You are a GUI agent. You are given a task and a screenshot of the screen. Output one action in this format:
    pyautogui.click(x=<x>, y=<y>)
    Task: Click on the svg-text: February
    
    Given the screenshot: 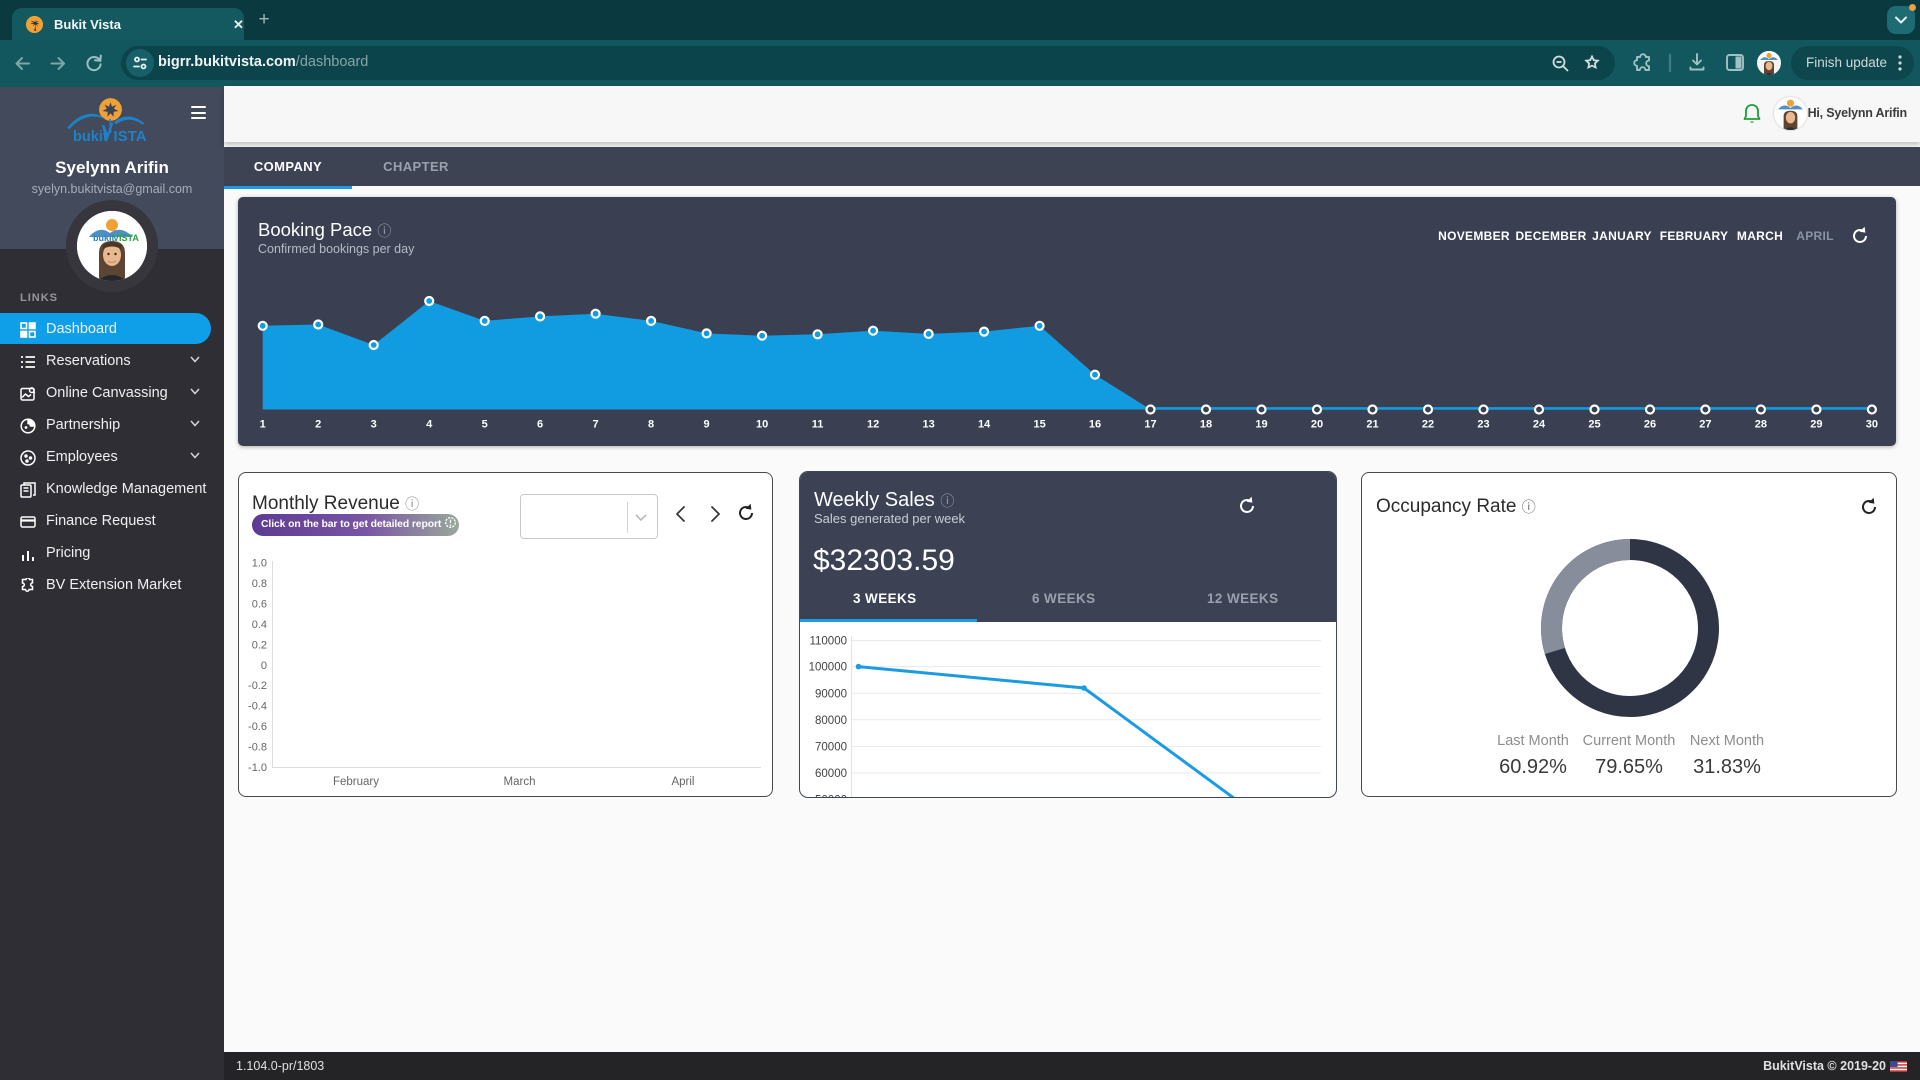 What is the action you would take?
    pyautogui.click(x=356, y=782)
    